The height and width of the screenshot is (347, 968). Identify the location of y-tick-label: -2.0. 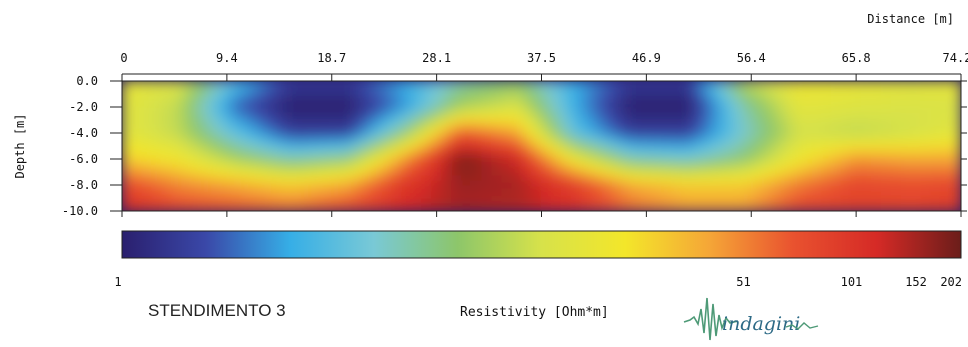
(83, 107).